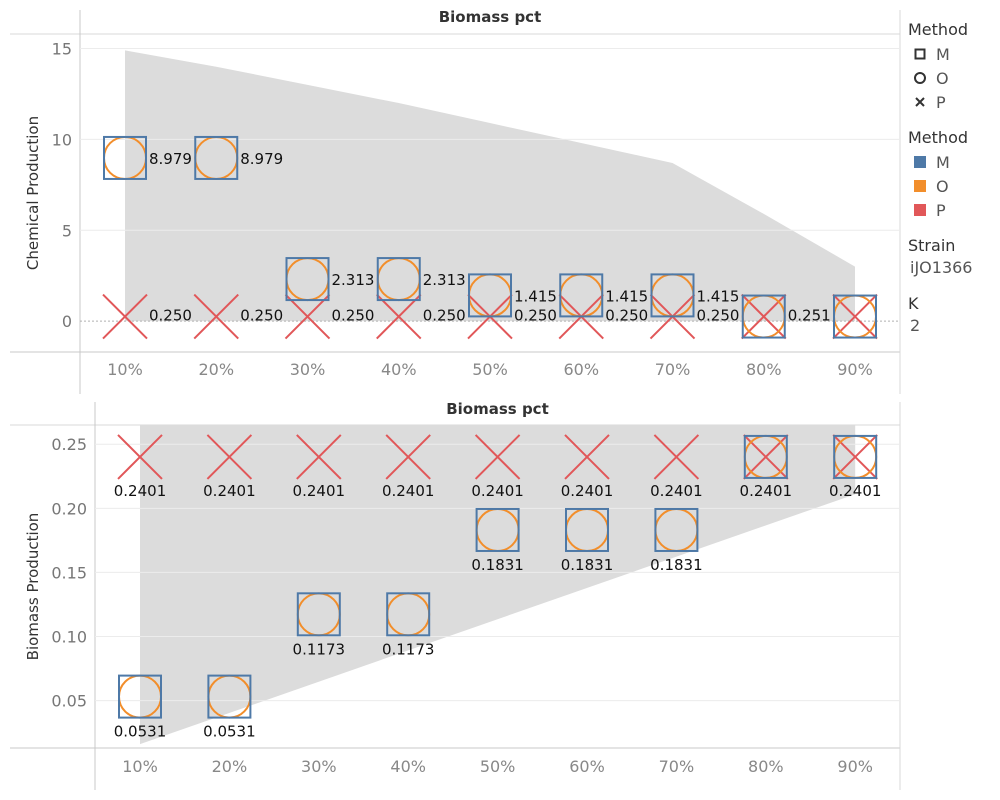  I want to click on y-tick-label: 0.20, so click(69, 508).